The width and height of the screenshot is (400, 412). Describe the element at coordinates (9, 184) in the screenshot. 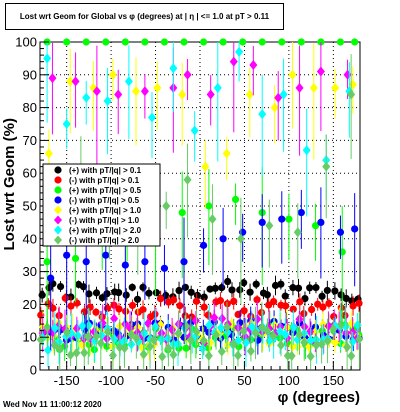

I see `y-axis-title: Lost wrt Geom (%)` at that location.